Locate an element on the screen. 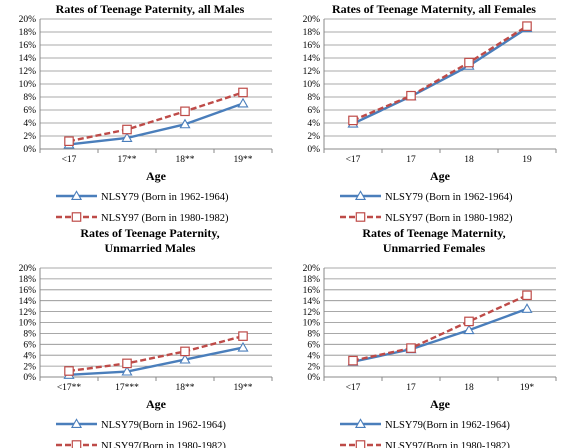 Image resolution: width=568 pixels, height=448 pixels. x-tick-label: <17** is located at coordinates (69, 388).